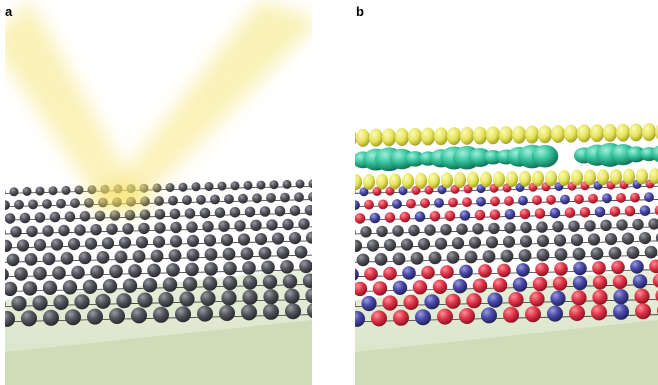  What do you see at coordinates (72, 102) in the screenshot?
I see `incident-beam` at bounding box center [72, 102].